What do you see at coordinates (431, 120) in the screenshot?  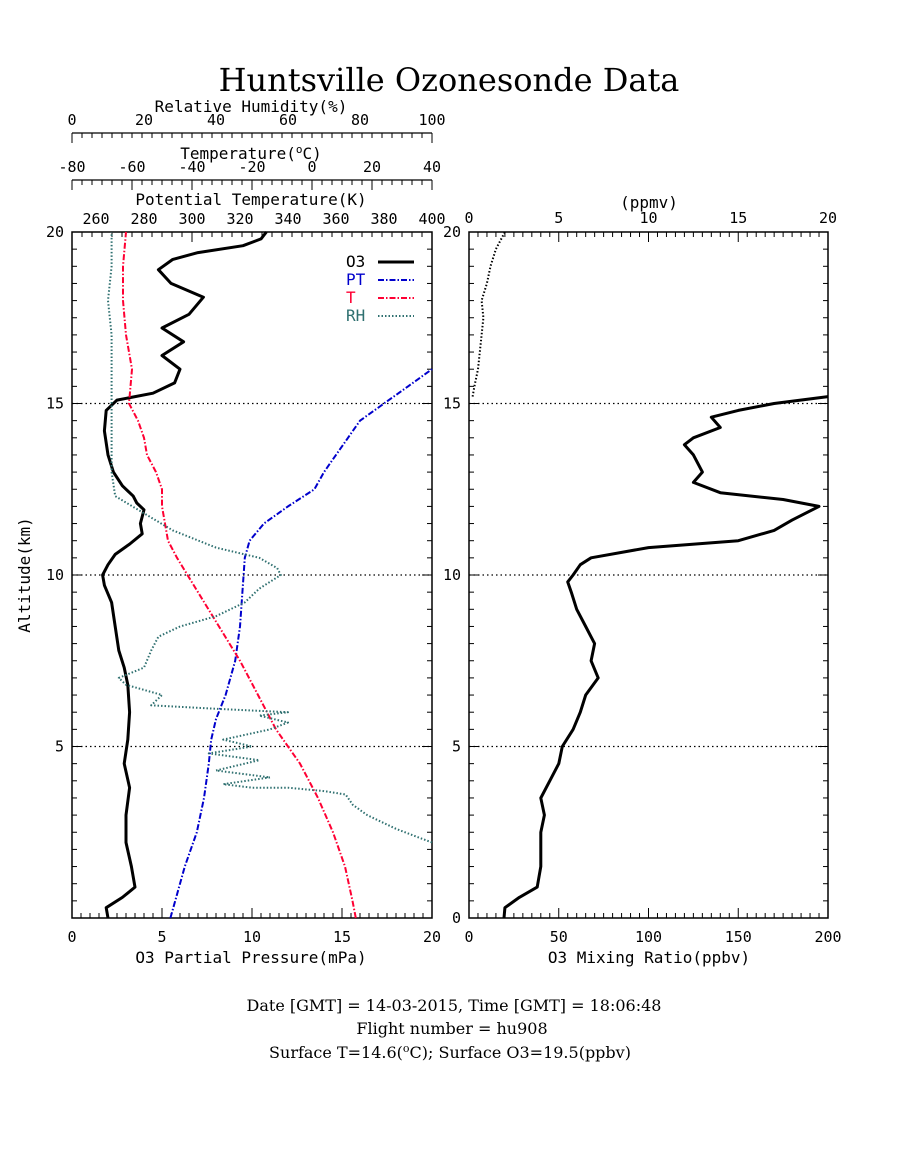 I see `rh-tick-label: 100` at bounding box center [431, 120].